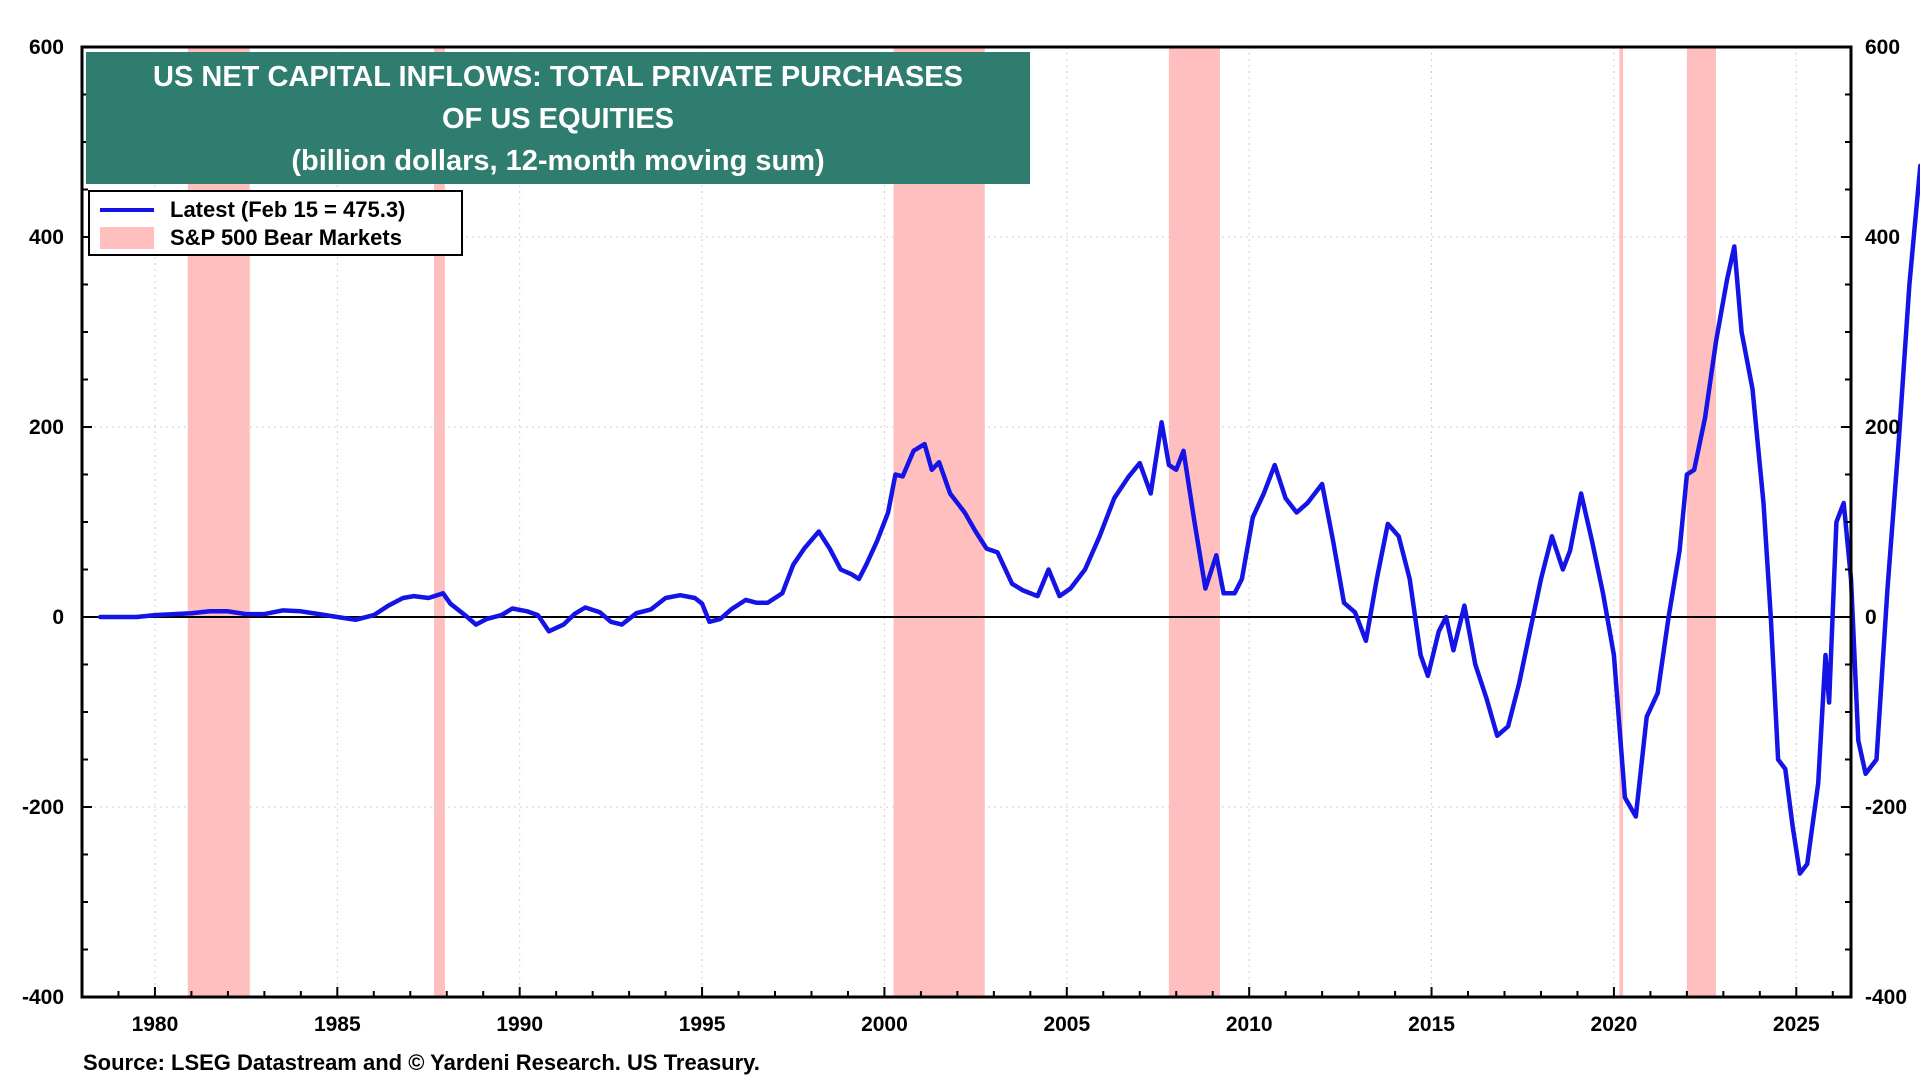  Describe the element at coordinates (43, 807) in the screenshot. I see `y-tick-label-left--200: -200` at that location.